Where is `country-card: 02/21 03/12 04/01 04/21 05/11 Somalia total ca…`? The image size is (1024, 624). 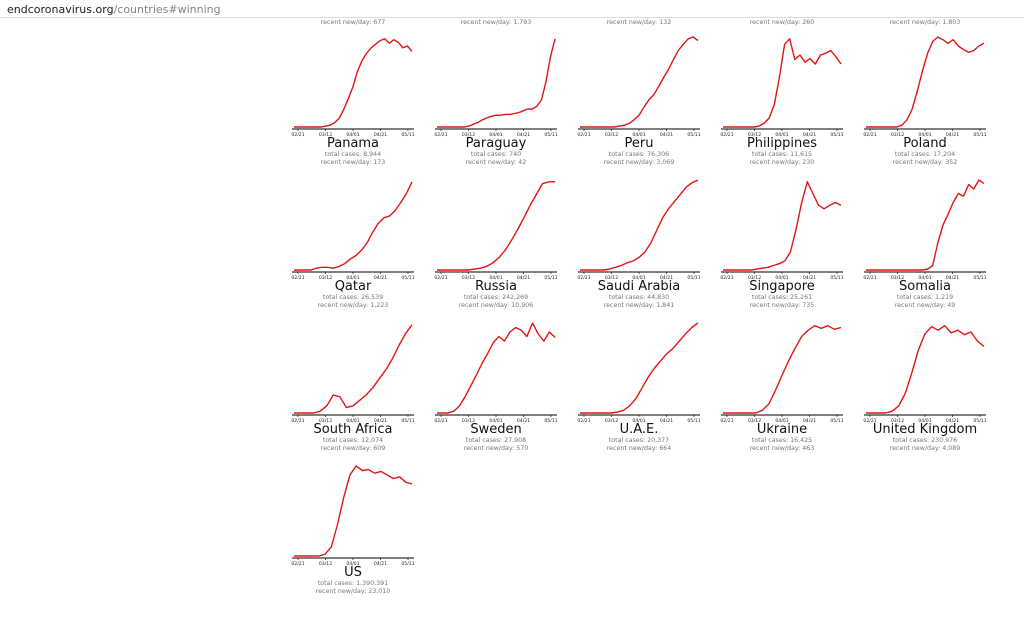 country-card: 02/21 03/12 04/01 04/21 05/11 Somalia total ca… is located at coordinates (925, 242).